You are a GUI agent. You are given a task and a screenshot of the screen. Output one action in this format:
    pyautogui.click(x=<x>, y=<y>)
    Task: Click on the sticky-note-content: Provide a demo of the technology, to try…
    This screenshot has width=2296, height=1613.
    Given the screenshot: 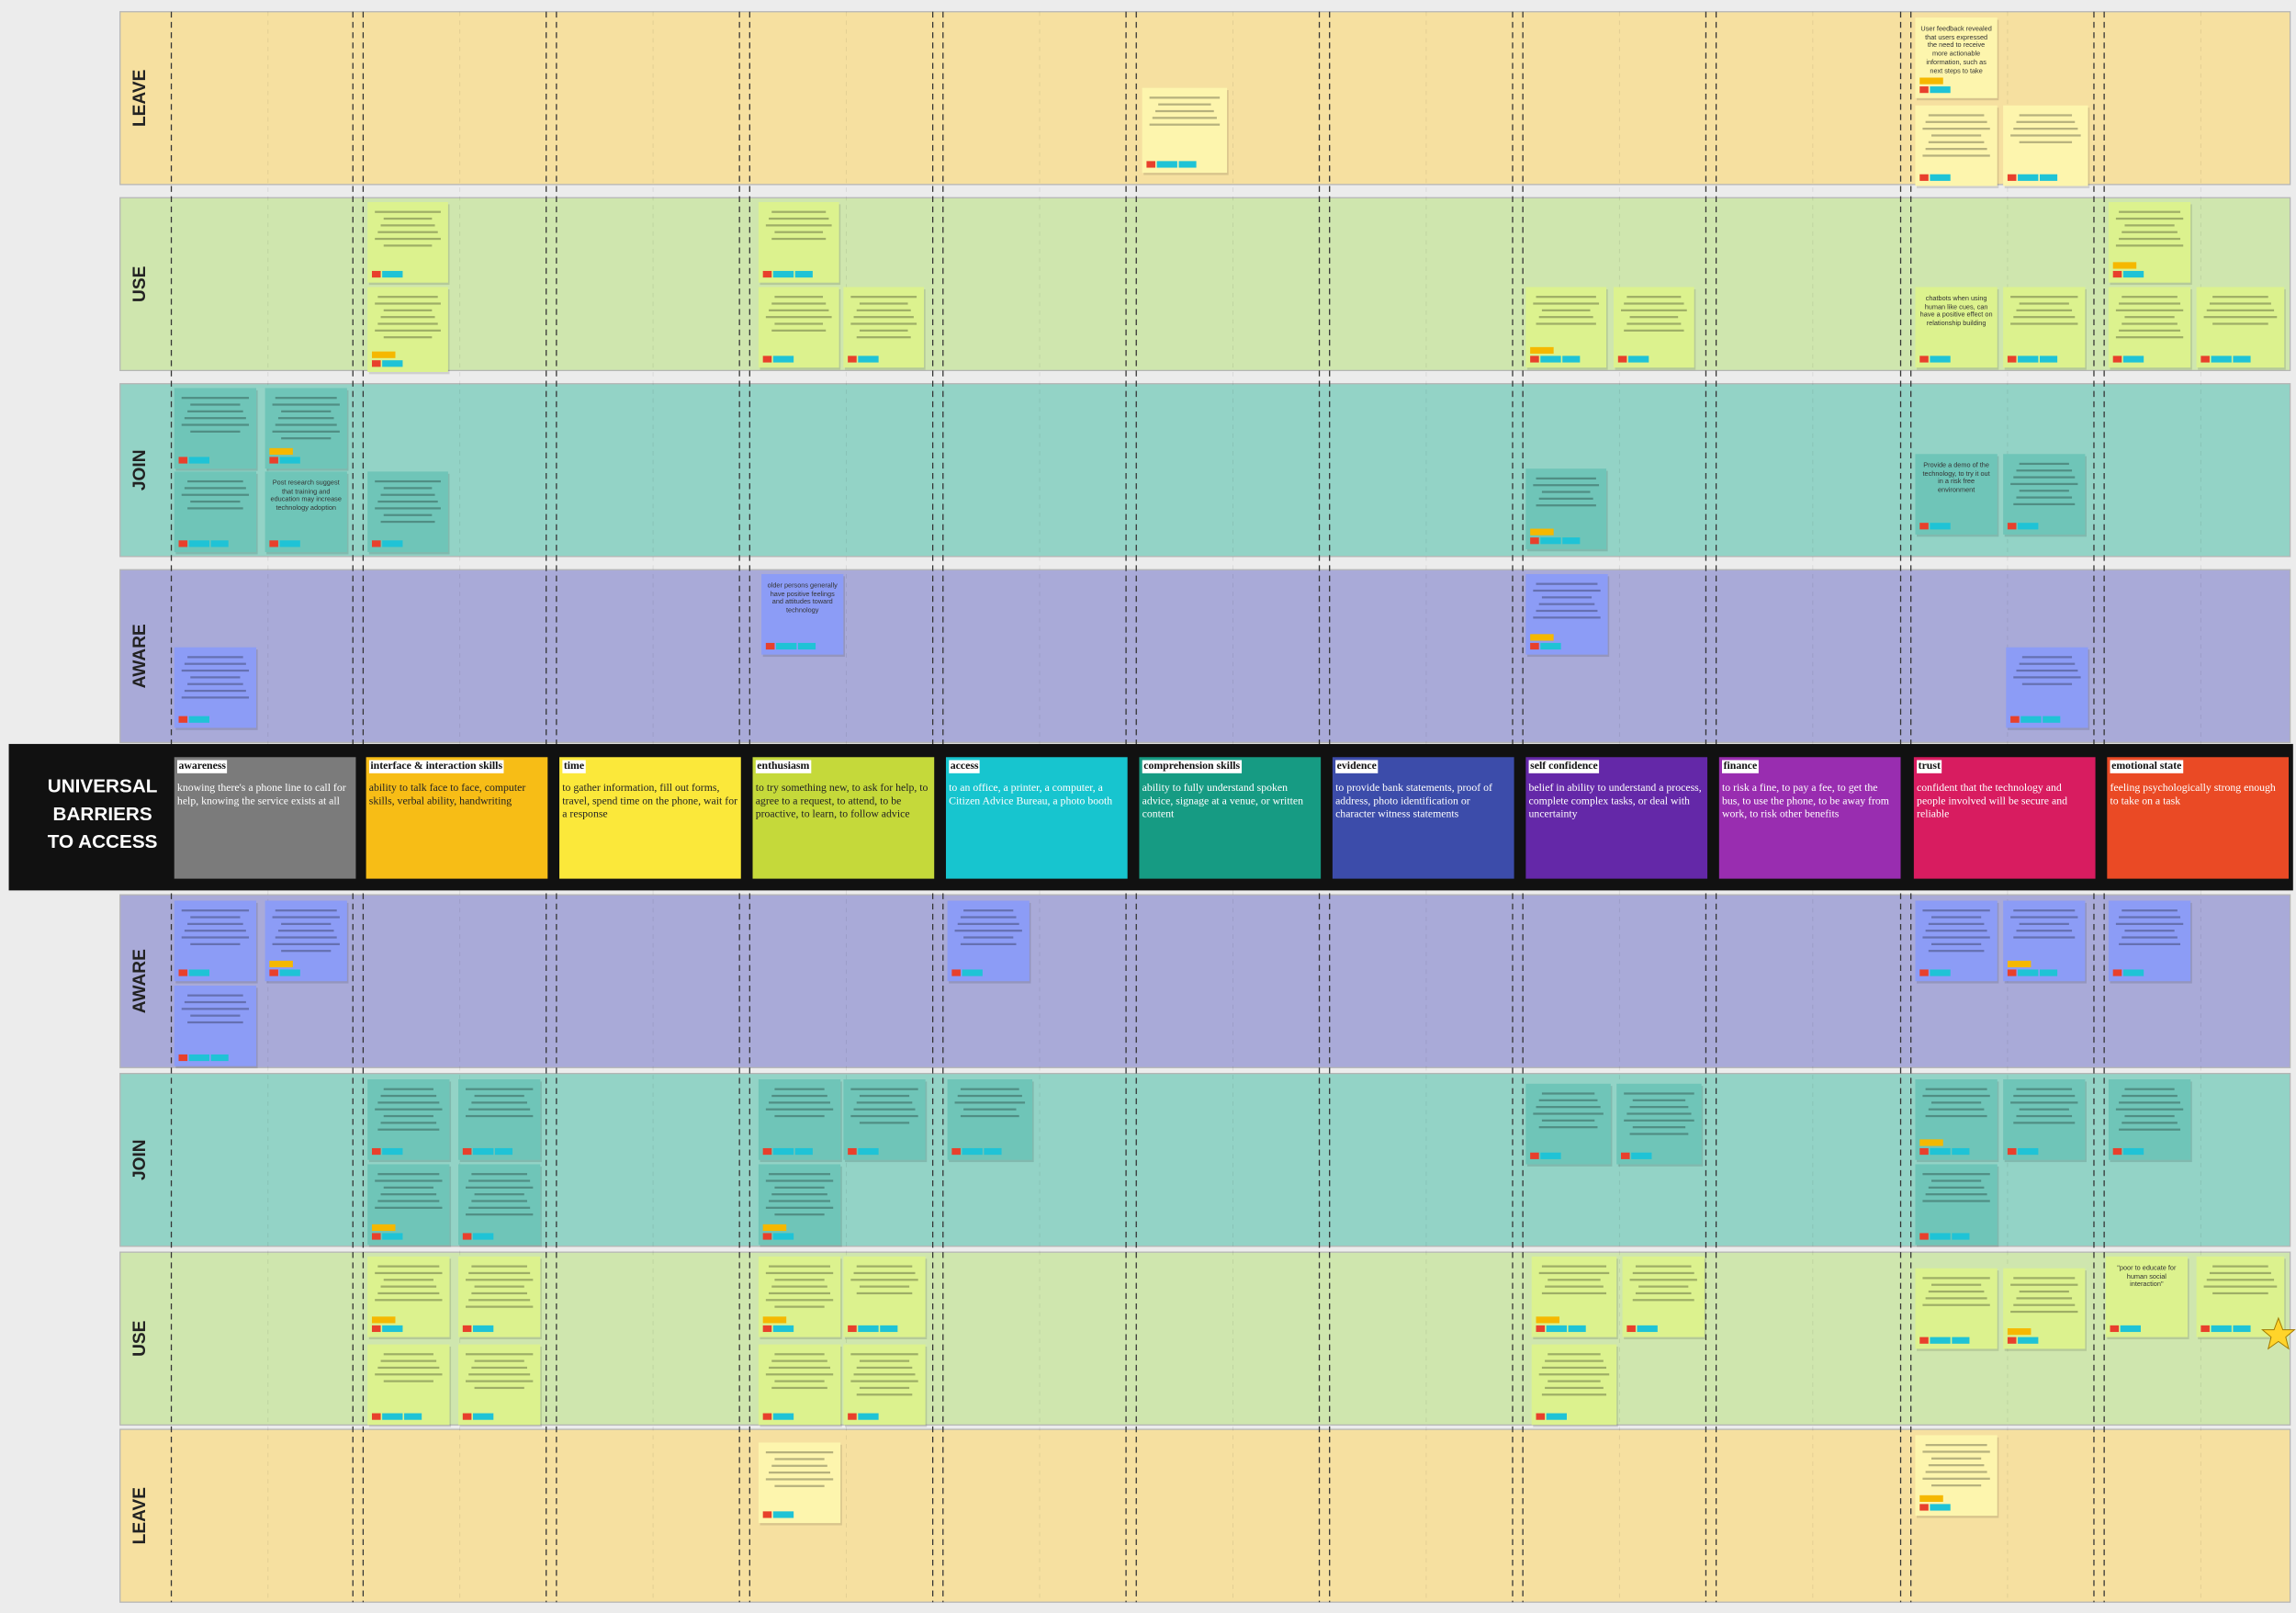 What is the action you would take?
    pyautogui.click(x=1956, y=477)
    